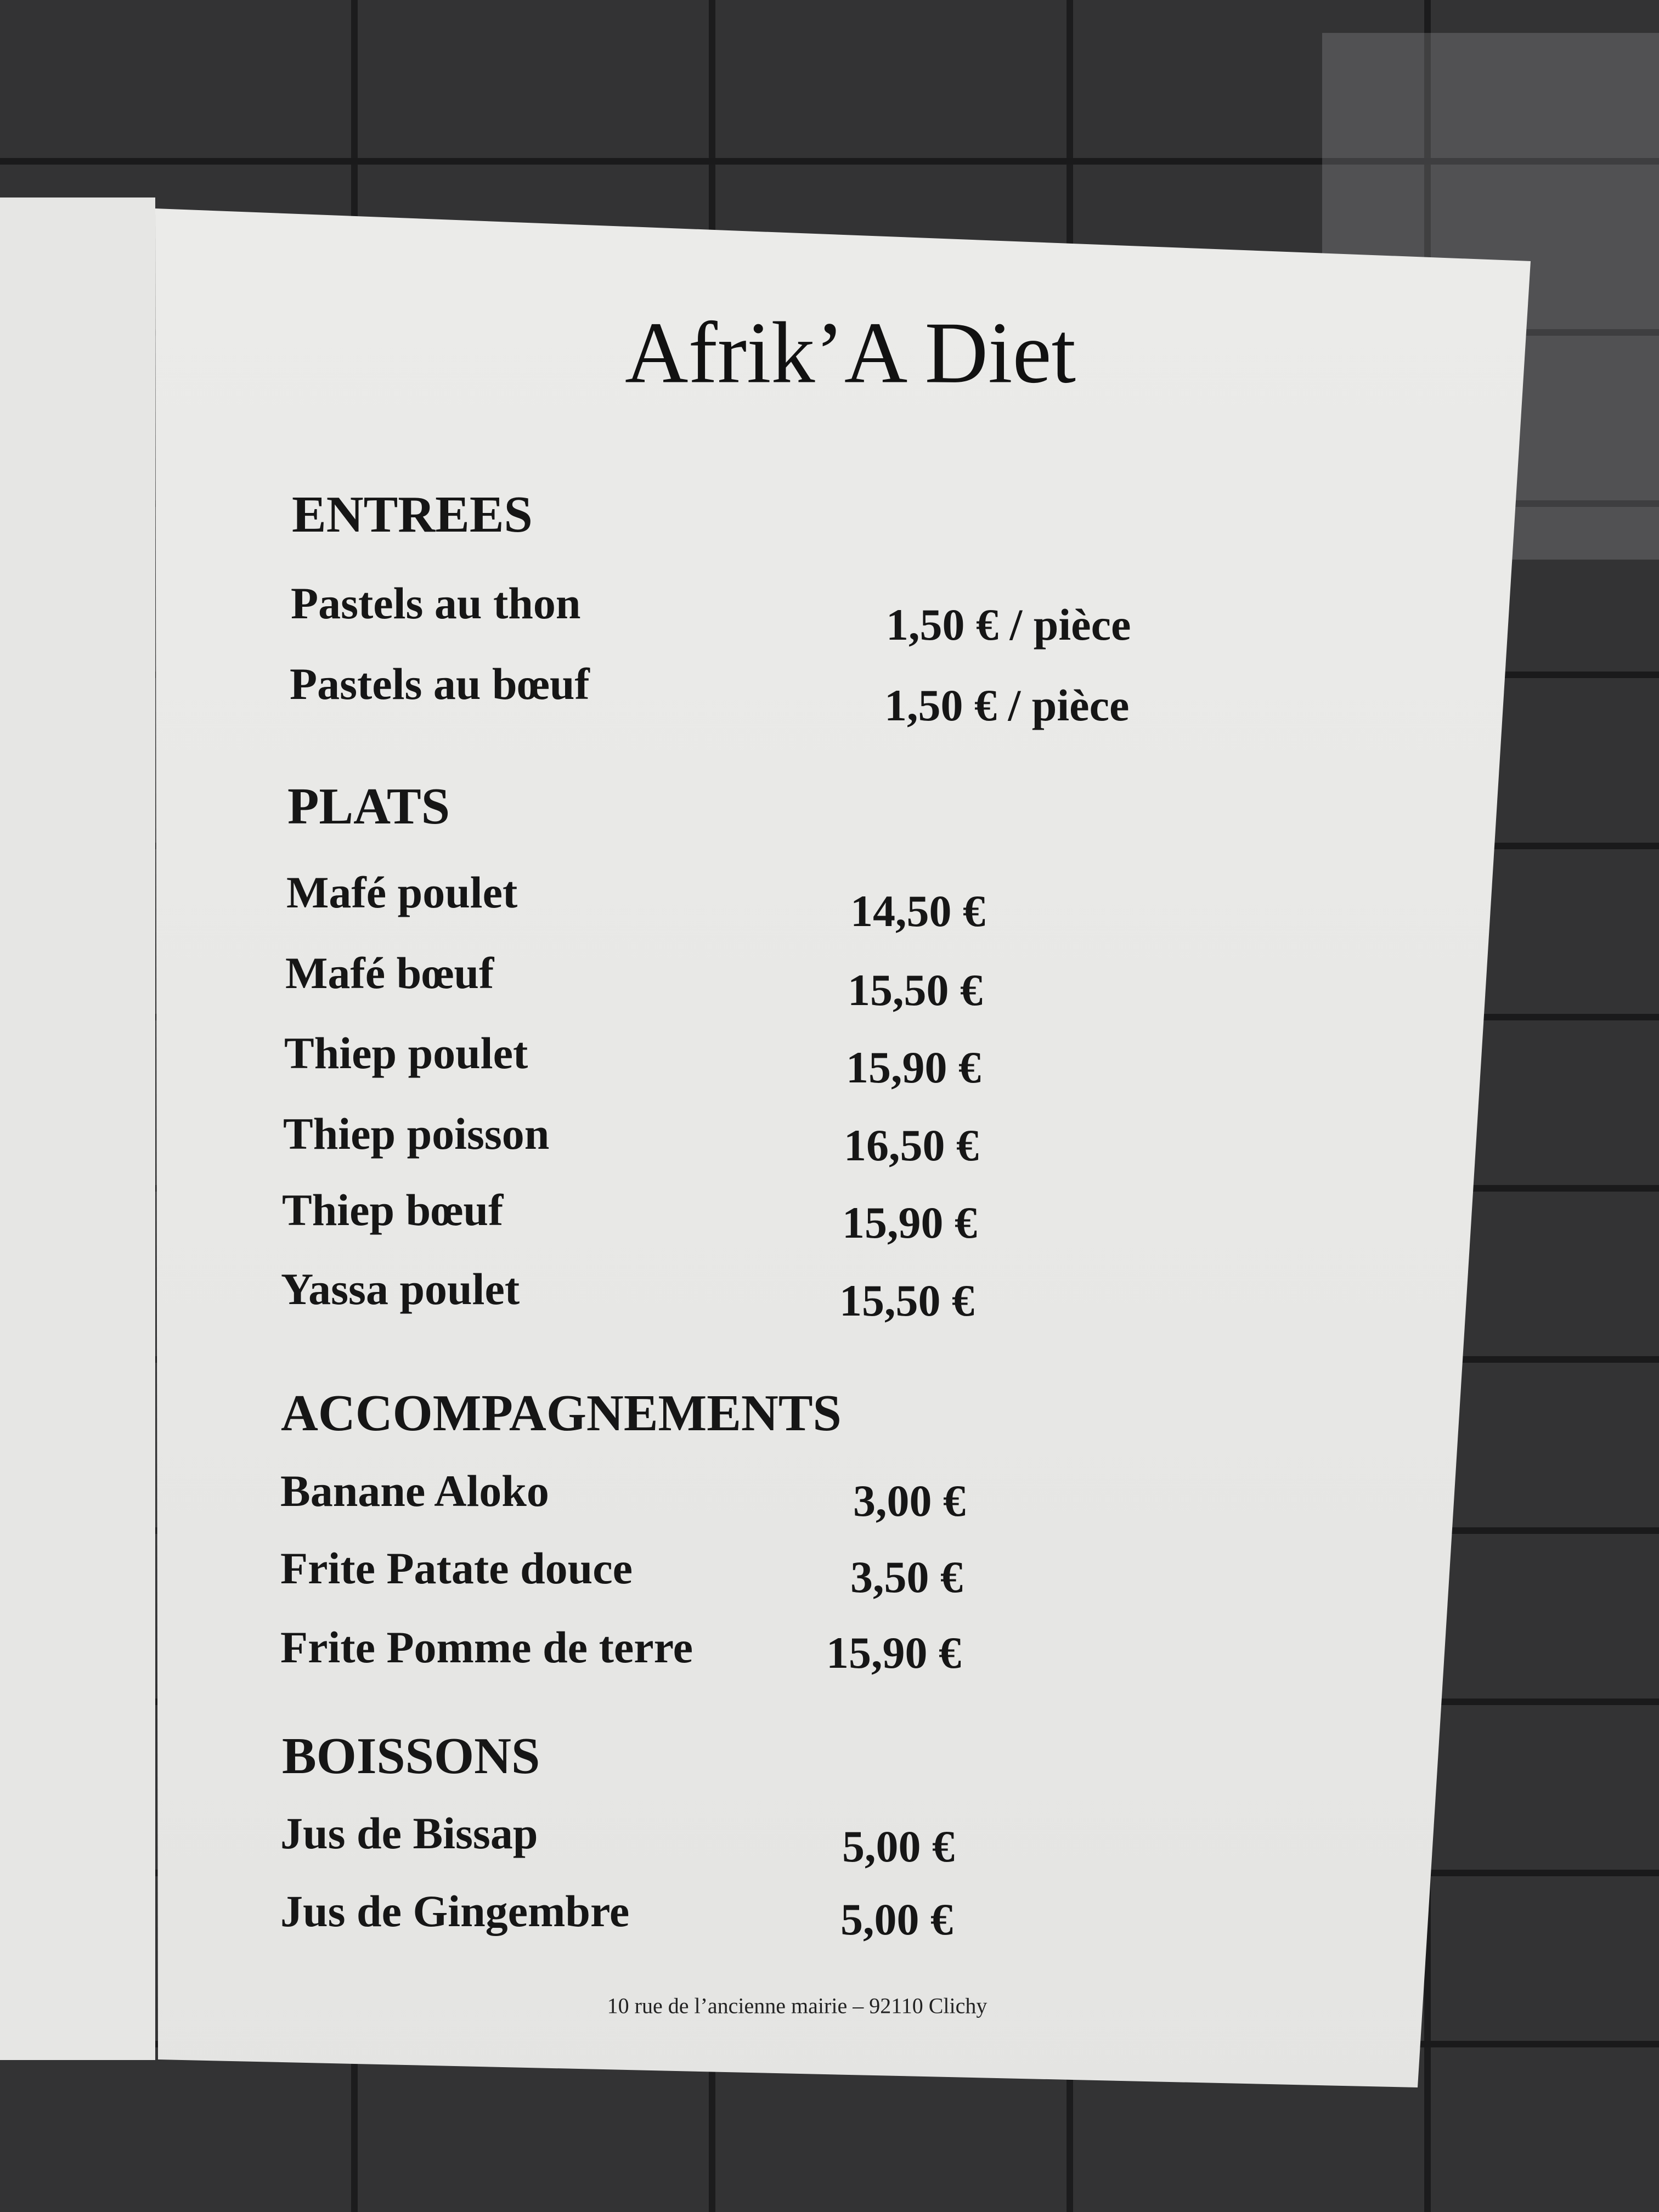 The image size is (1659, 2212). Describe the element at coordinates (406, 1053) in the screenshot. I see `menu-item-name: Thiep poulet` at that location.